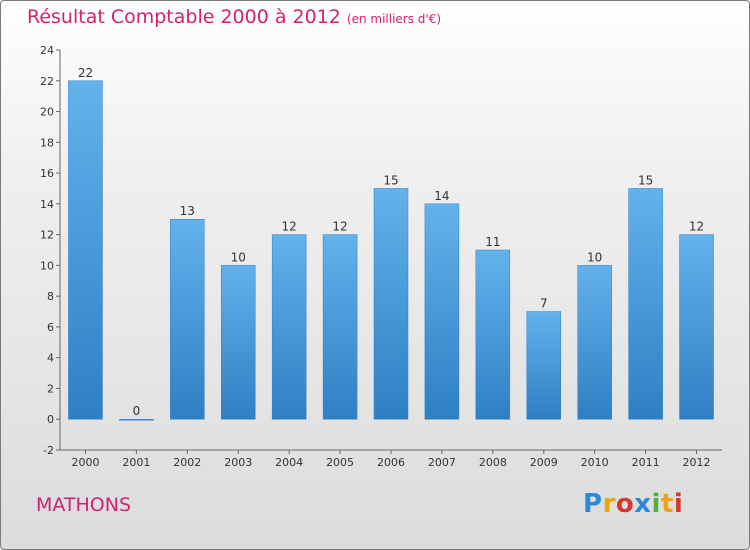 The width and height of the screenshot is (750, 550). Describe the element at coordinates (47, 81) in the screenshot. I see `y-tick-label: 22` at that location.